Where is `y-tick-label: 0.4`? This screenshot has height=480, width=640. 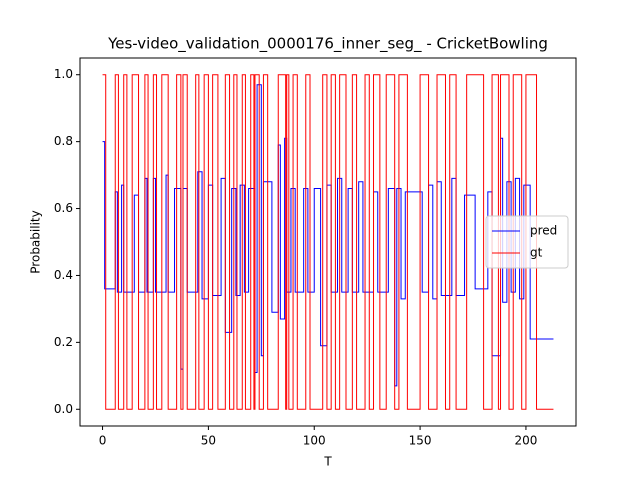
y-tick-label: 0.4 is located at coordinates (63, 275).